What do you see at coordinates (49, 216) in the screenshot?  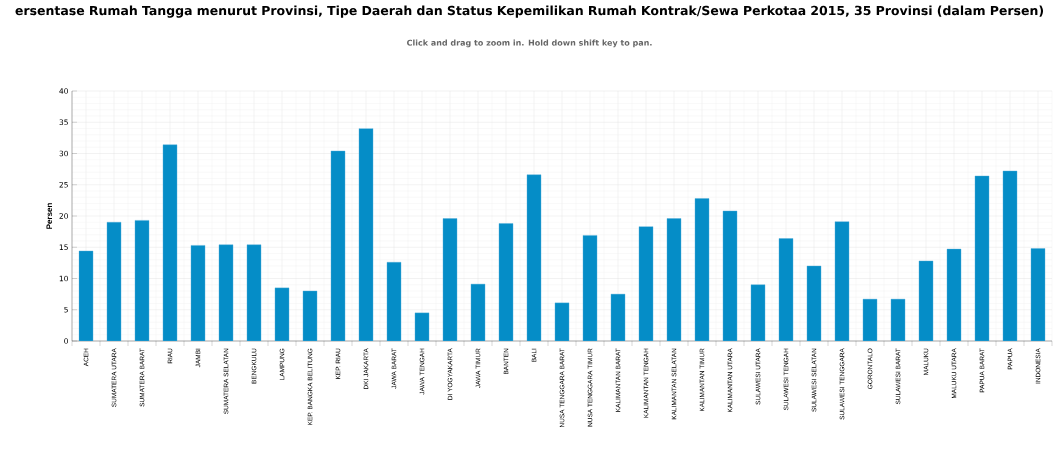 I see `y-axis-title: Persen` at bounding box center [49, 216].